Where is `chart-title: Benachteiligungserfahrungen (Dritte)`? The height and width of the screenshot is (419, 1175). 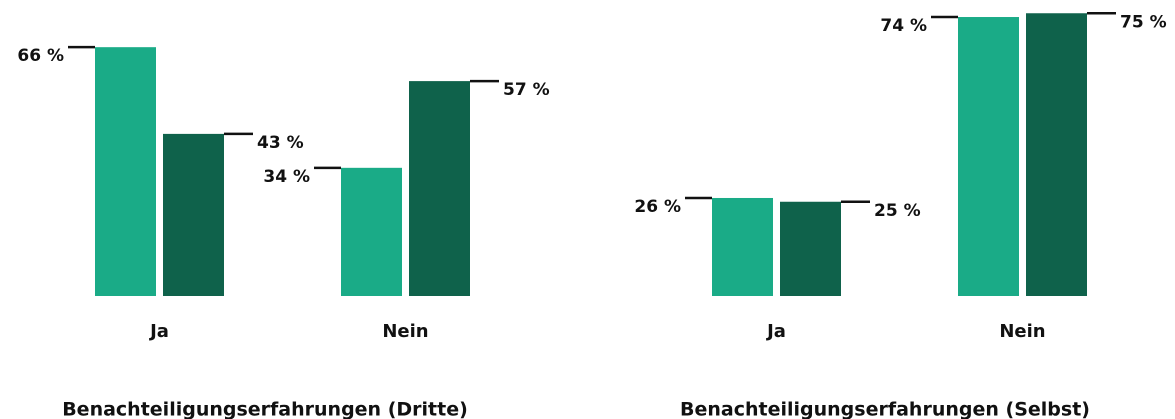
chart-title: Benachteiligungserfahrungen (Dritte) is located at coordinates (265, 409).